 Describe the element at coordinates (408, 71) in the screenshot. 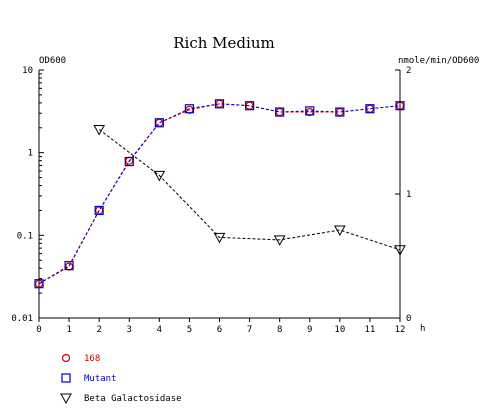

I see `y-right-tick-label: 2` at that location.